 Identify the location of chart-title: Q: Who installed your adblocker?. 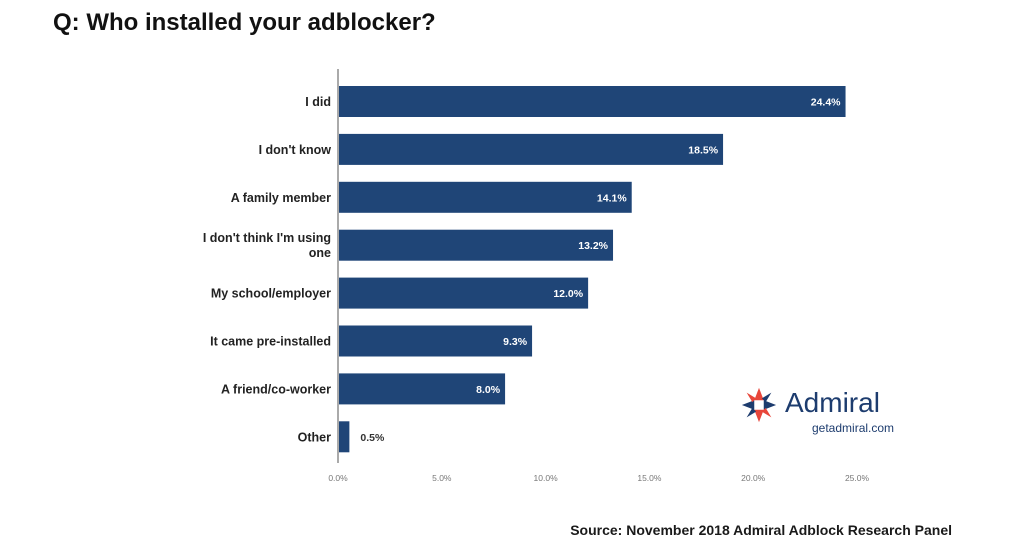
(244, 22).